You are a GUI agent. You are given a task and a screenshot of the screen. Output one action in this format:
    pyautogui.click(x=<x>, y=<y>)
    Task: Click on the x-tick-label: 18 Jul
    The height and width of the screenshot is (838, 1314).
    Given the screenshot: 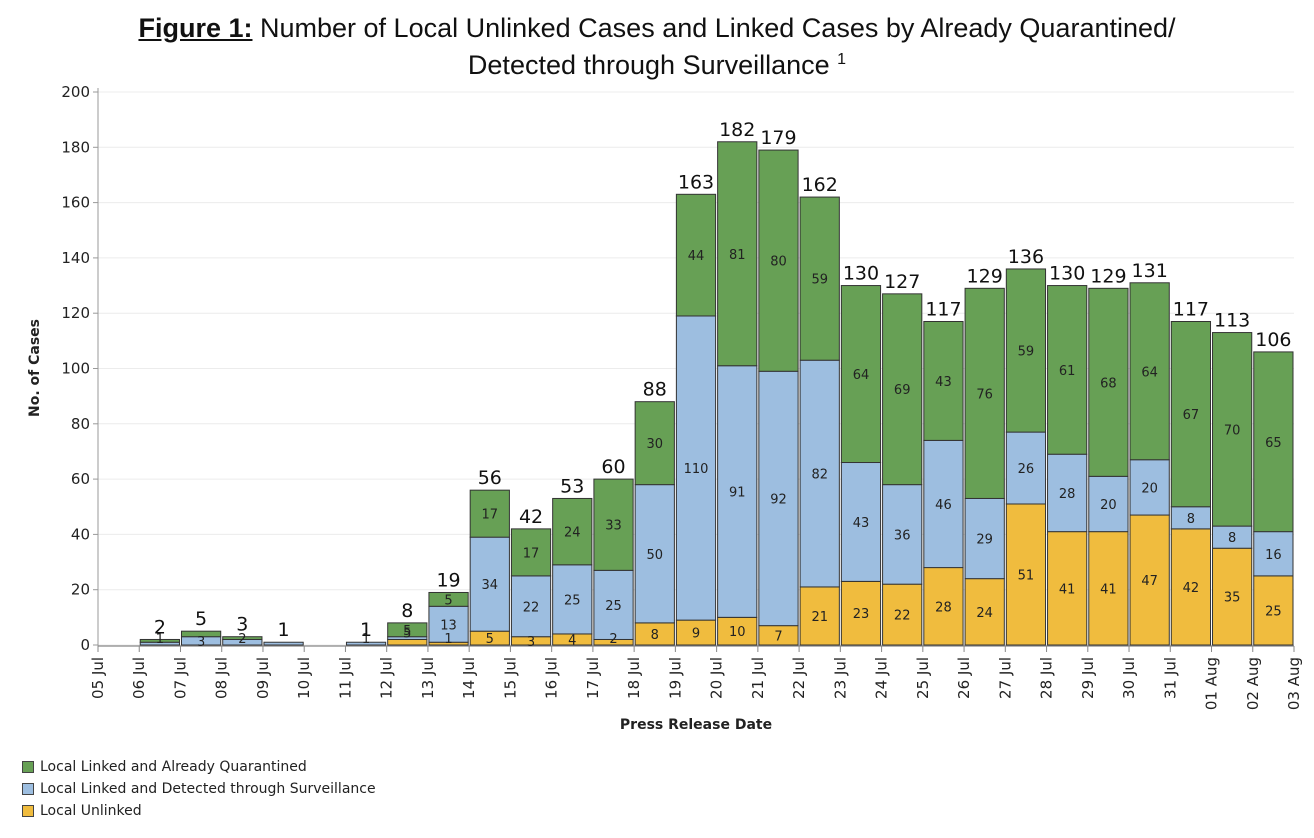 What is the action you would take?
    pyautogui.click(x=634, y=678)
    